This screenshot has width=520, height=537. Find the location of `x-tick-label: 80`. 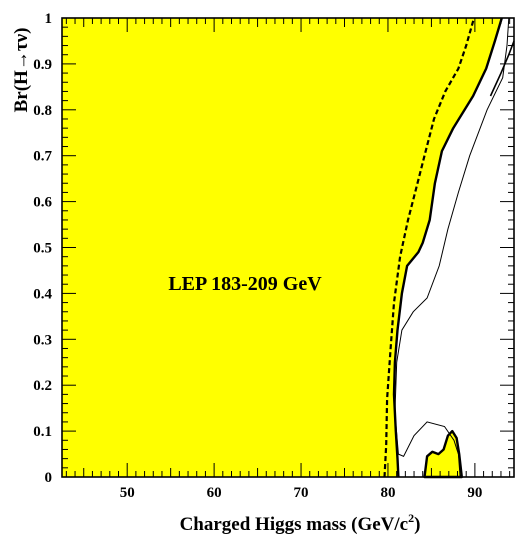

x-tick-label: 80 is located at coordinates (387, 493).